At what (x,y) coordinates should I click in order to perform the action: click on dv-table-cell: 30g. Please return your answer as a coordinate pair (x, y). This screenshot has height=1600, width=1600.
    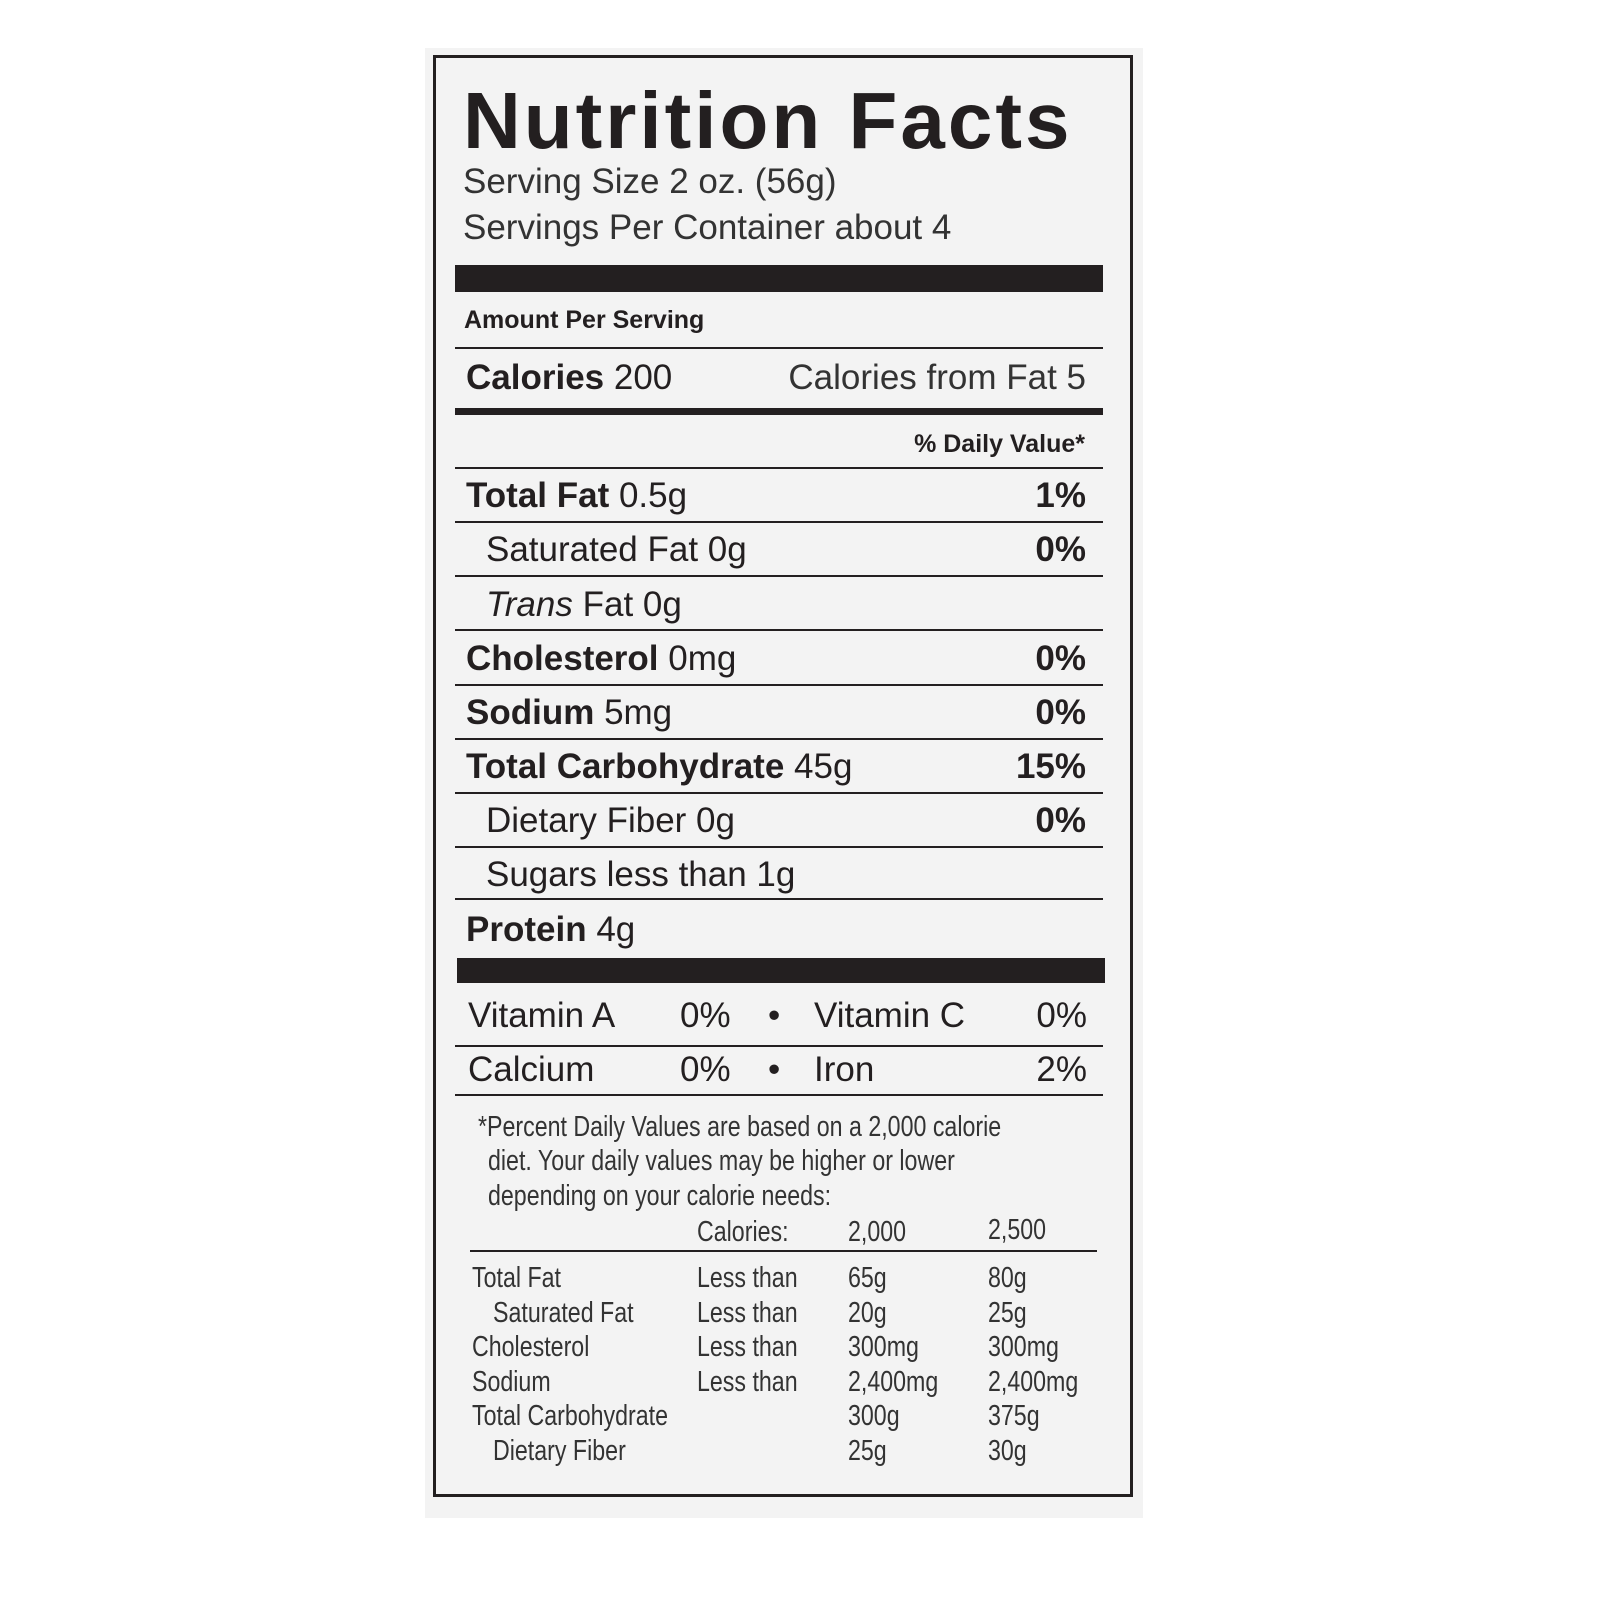
    Looking at the image, I should click on (1007, 1450).